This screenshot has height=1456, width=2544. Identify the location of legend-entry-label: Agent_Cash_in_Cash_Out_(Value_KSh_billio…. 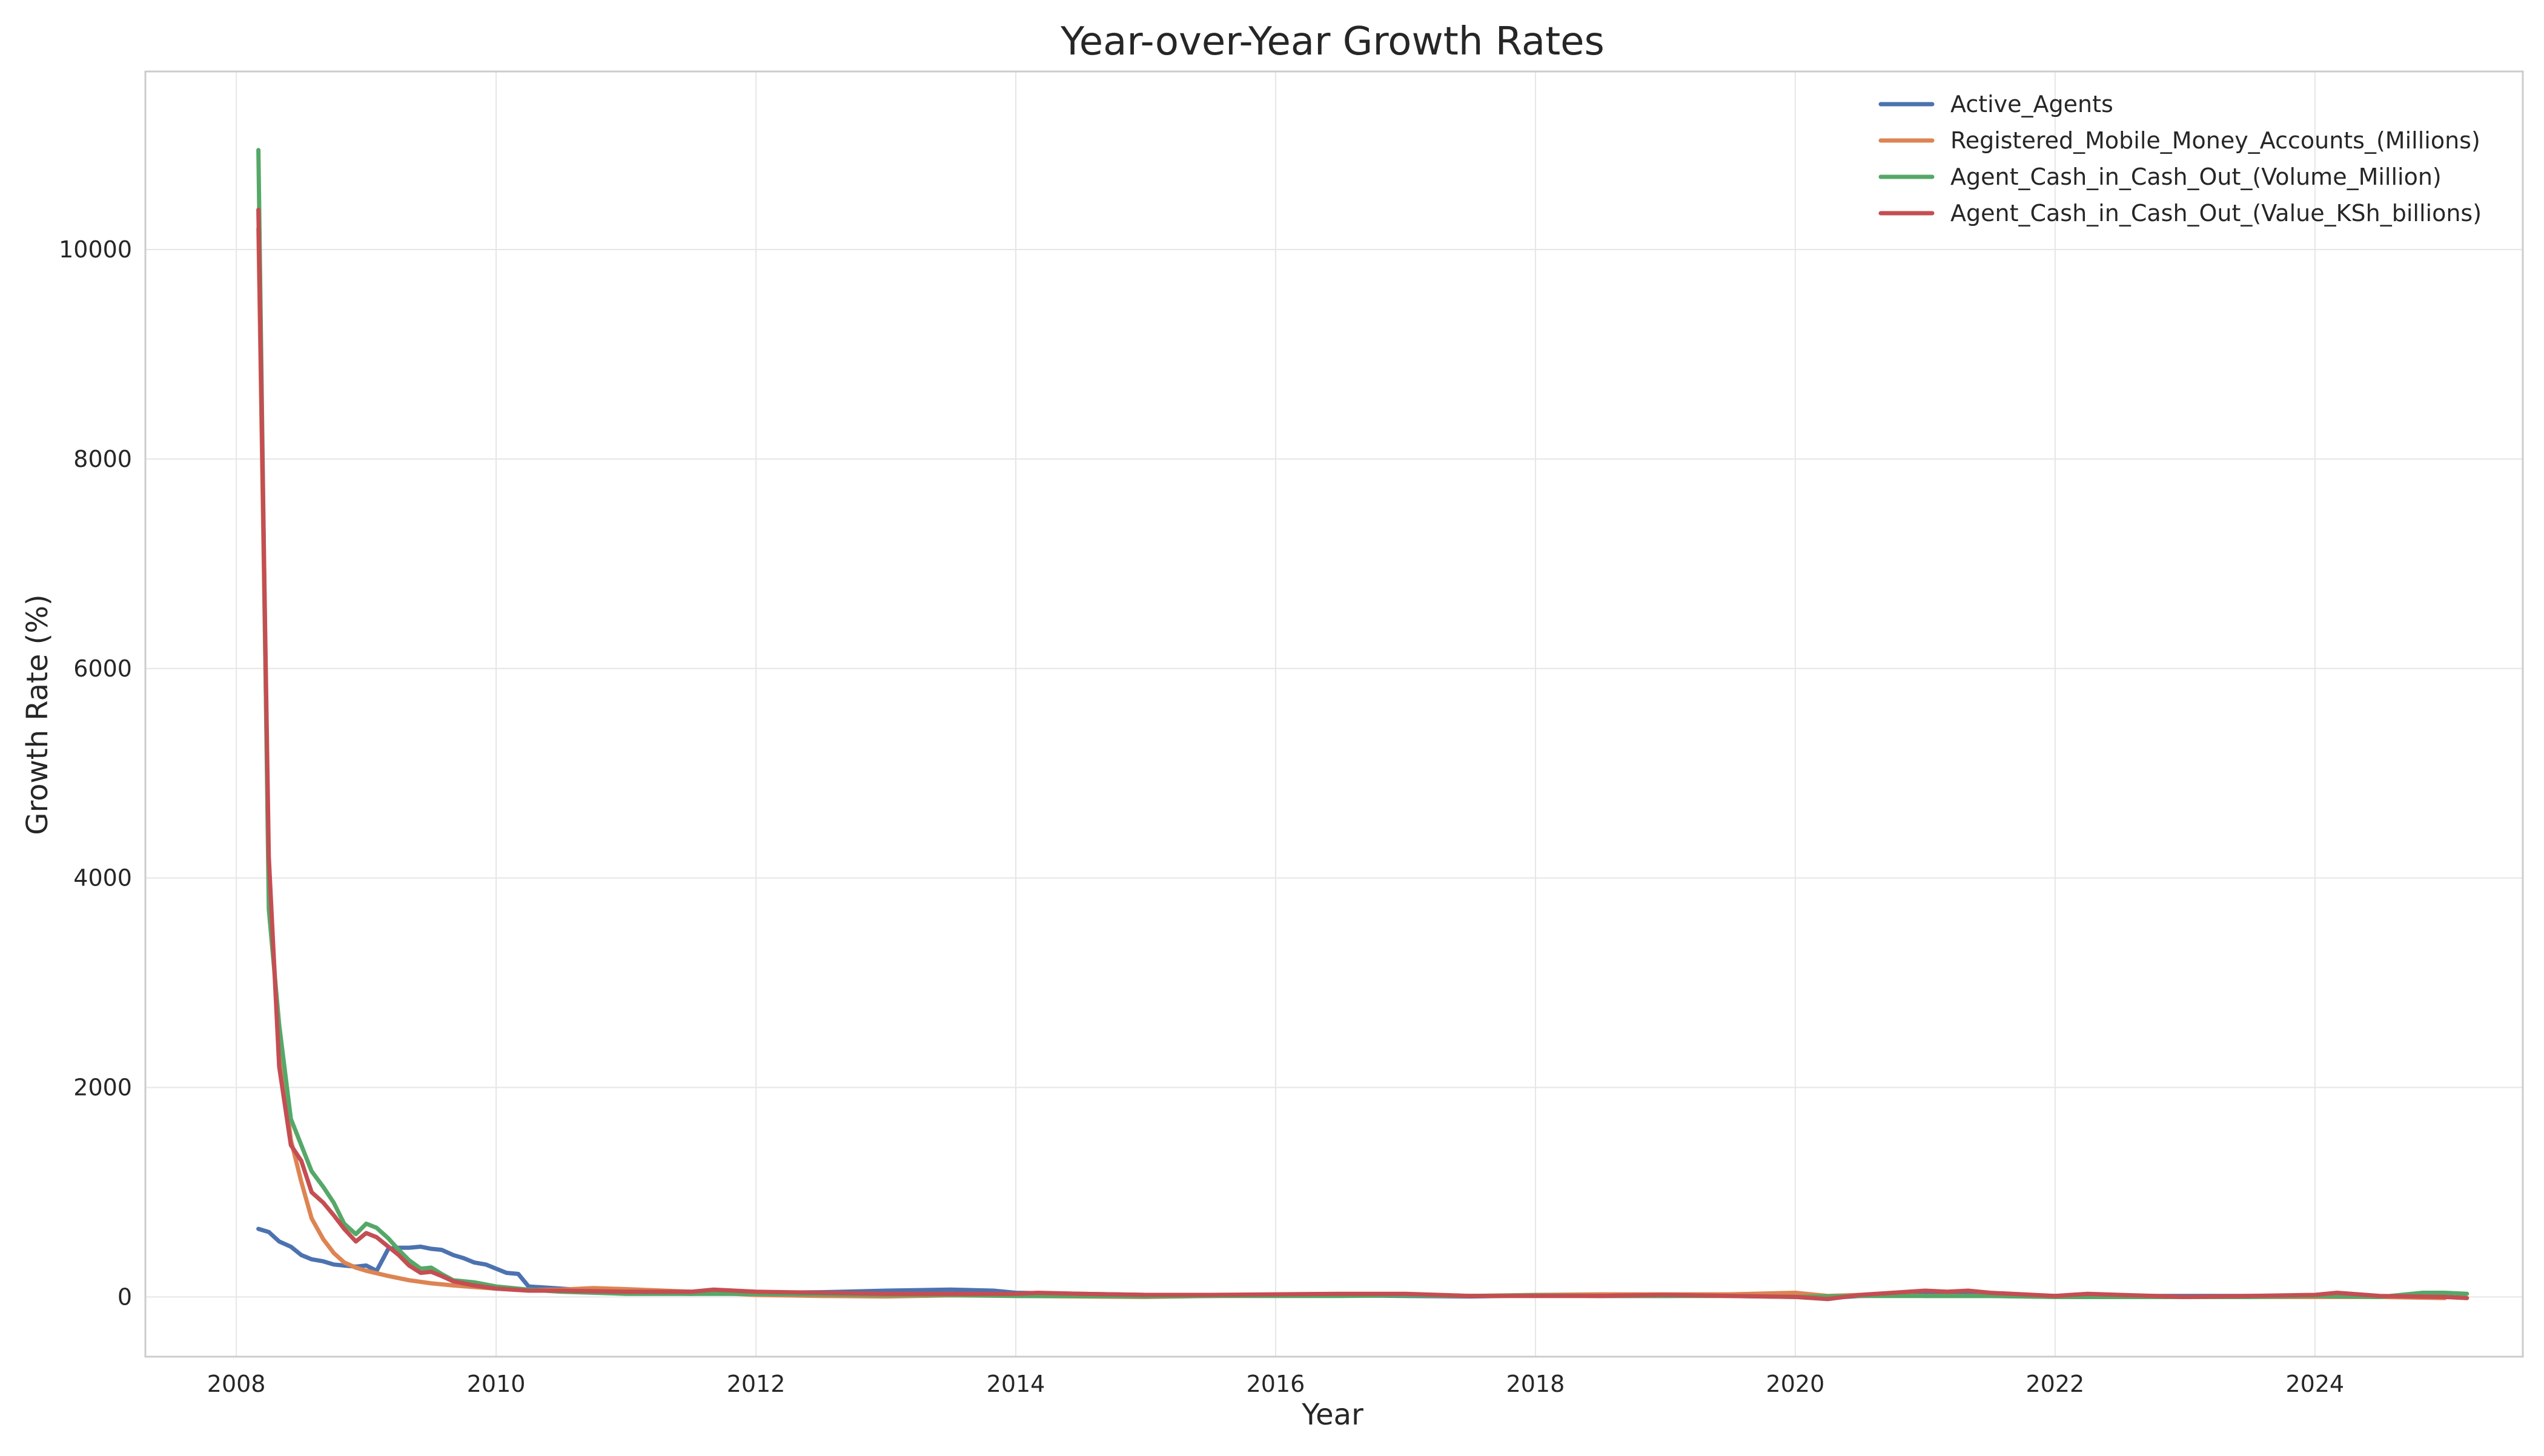
(2216, 213).